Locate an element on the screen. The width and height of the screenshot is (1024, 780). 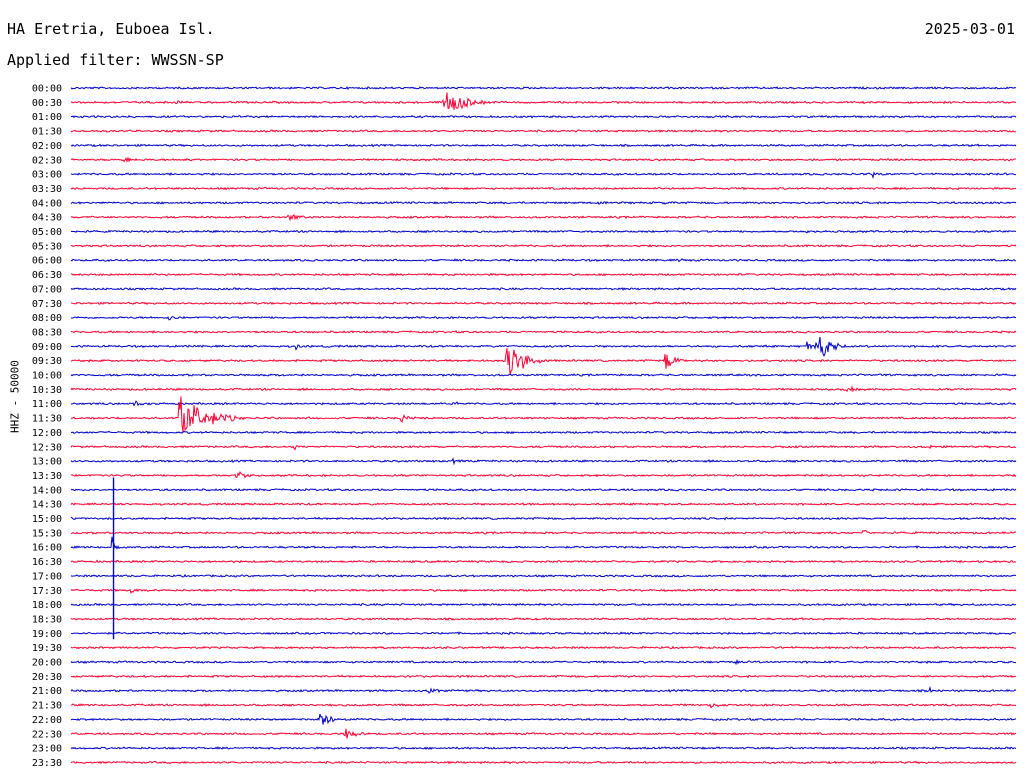
time-tick-label: 08:00 is located at coordinates (47, 318).